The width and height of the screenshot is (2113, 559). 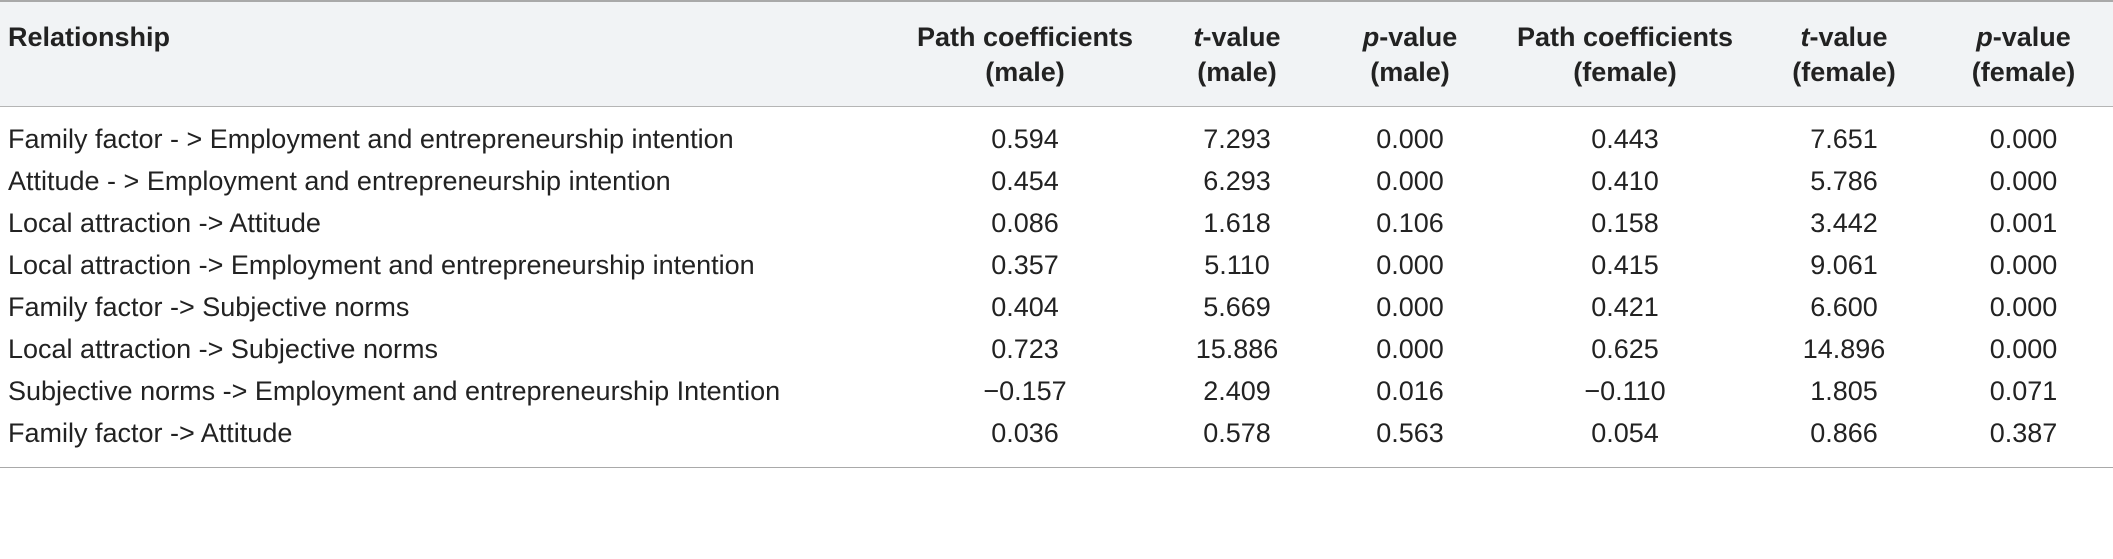 I want to click on cell-p-male: 0.563, so click(x=1410, y=438).